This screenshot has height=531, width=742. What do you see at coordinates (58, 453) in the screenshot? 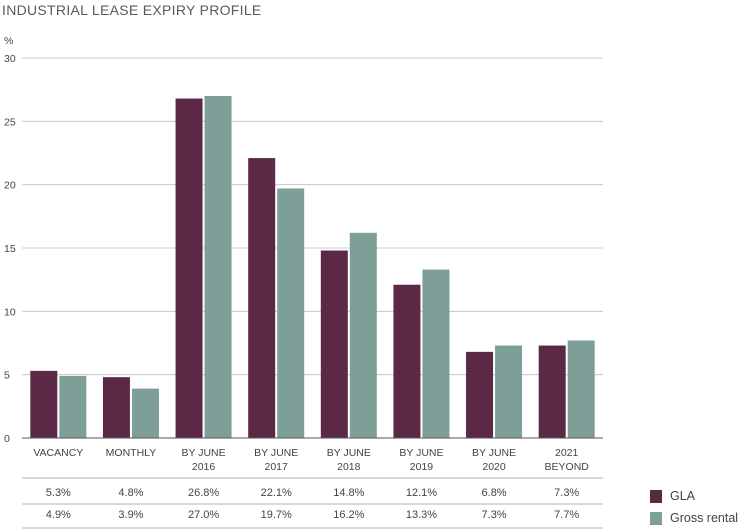
I see `x-category-label: VACANCY` at bounding box center [58, 453].